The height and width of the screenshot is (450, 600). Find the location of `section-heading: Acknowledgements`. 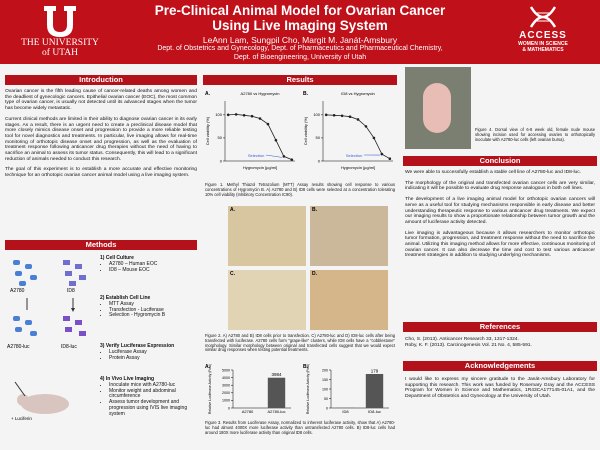

section-heading: Acknowledgements is located at coordinates (500, 366).